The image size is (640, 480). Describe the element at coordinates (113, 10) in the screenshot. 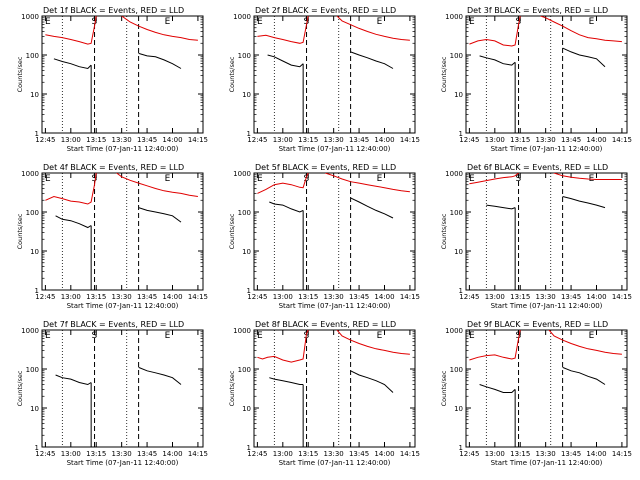

I see `panel-title: Det 1f BLACK = Events, RED = LLD` at that location.